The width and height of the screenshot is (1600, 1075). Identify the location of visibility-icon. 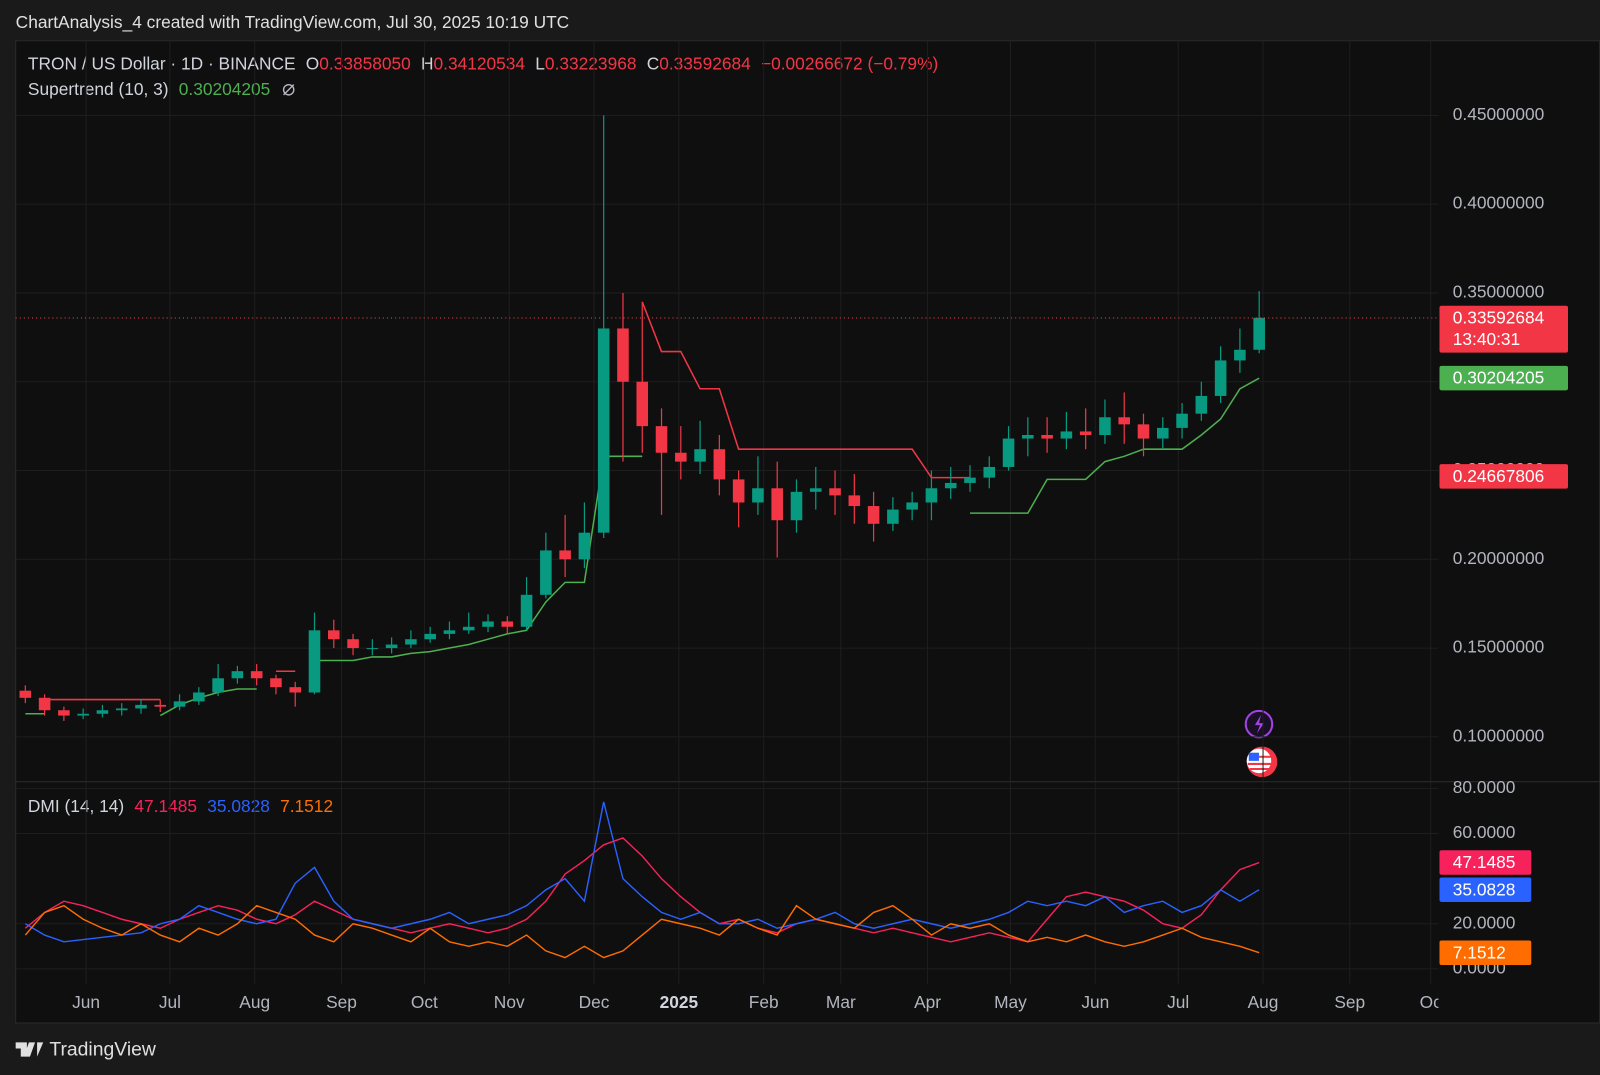
(288, 89).